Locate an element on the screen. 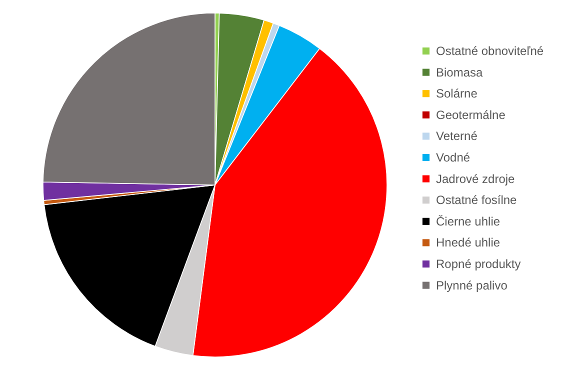 This screenshot has width=572, height=372. legend-label: Vodné is located at coordinates (453, 157).